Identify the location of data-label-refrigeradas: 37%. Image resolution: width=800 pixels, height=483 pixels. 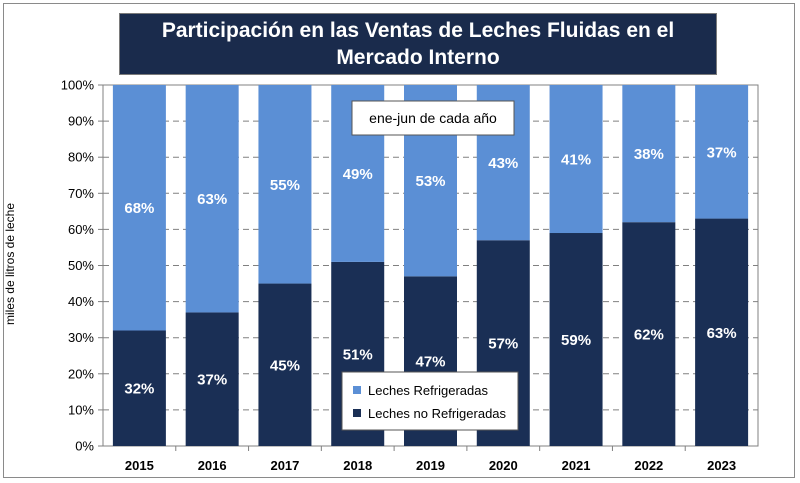
(722, 152).